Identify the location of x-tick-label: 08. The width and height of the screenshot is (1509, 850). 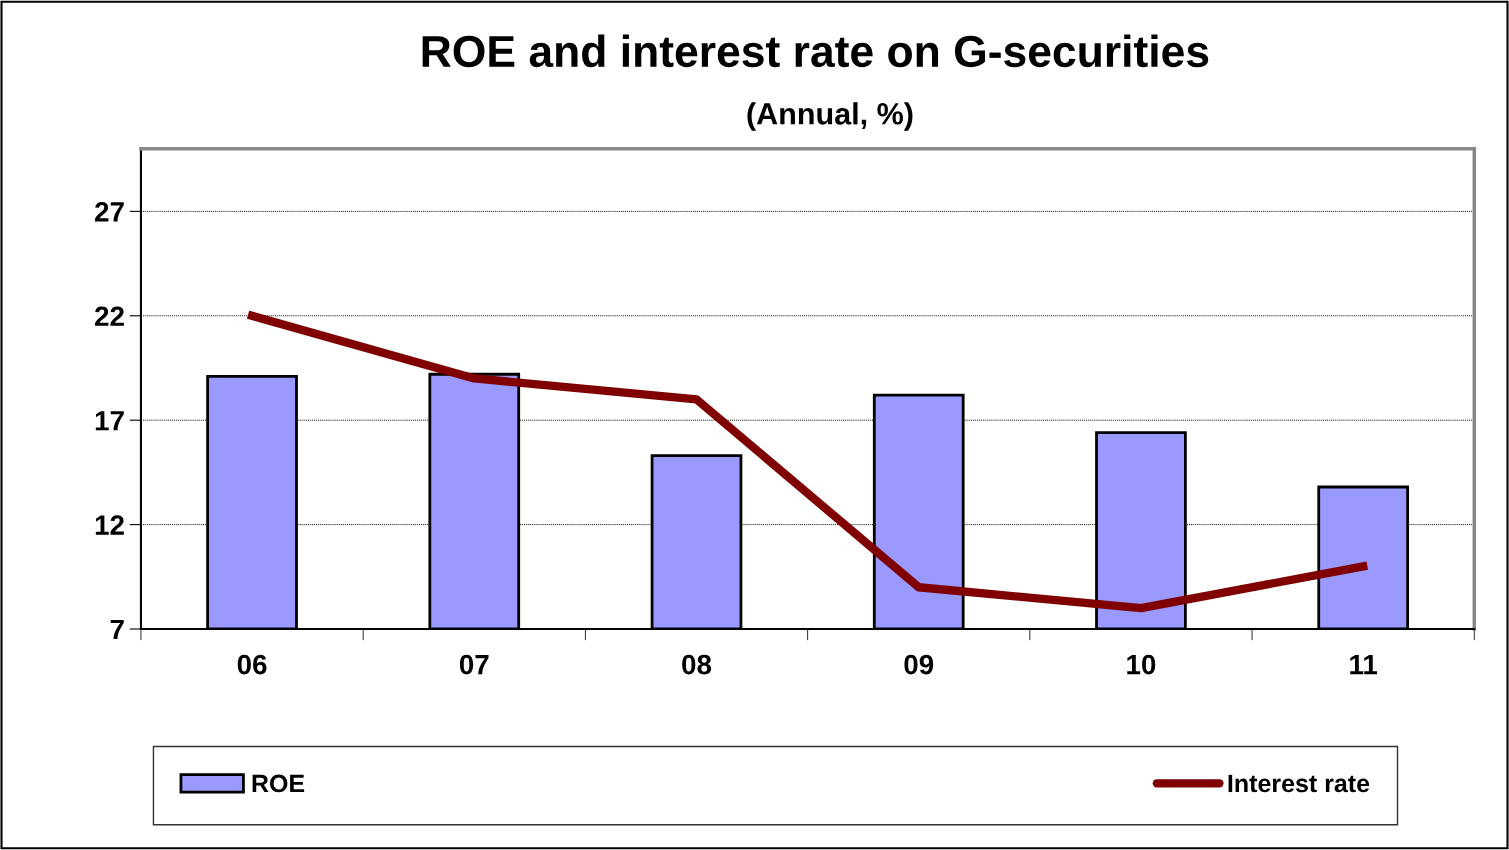
(697, 664).